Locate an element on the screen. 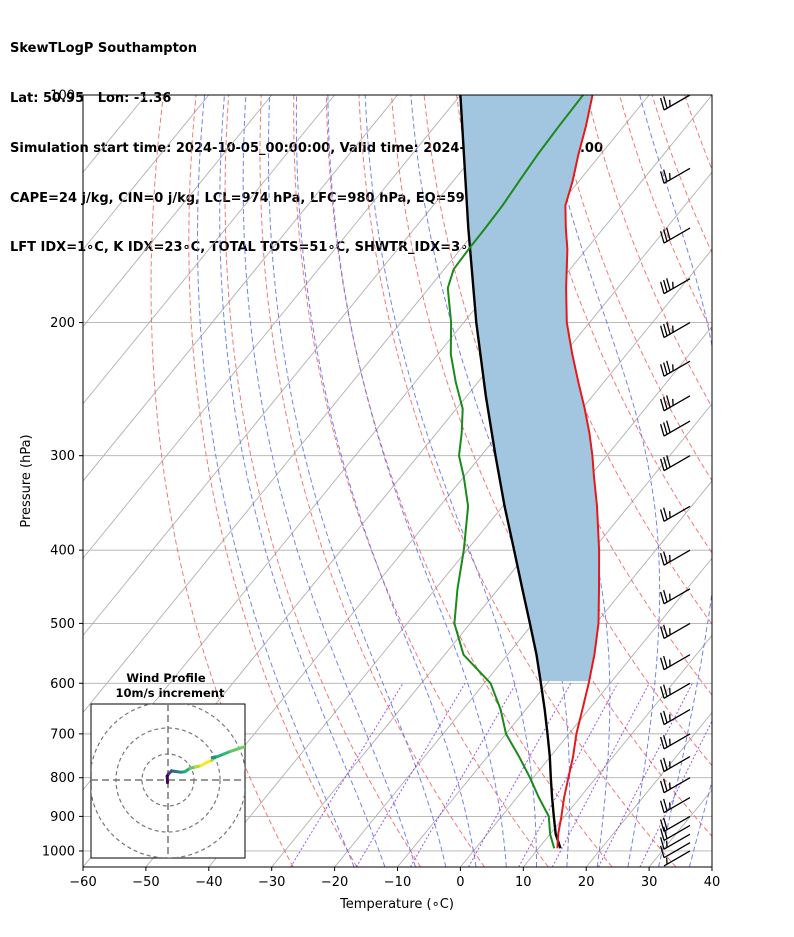 This screenshot has width=794, height=937. moist-adiabat is located at coordinates (757, 481).